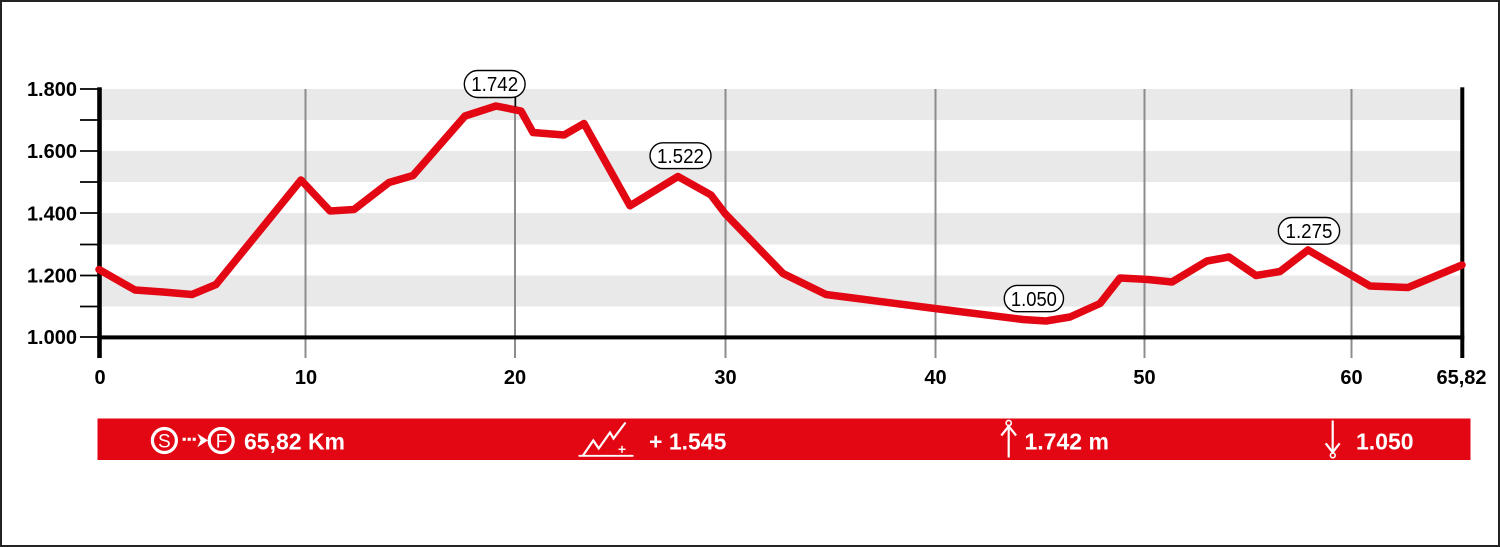 This screenshot has height=547, width=1500. Describe the element at coordinates (52, 338) in the screenshot. I see `svg-text: 1.000` at that location.